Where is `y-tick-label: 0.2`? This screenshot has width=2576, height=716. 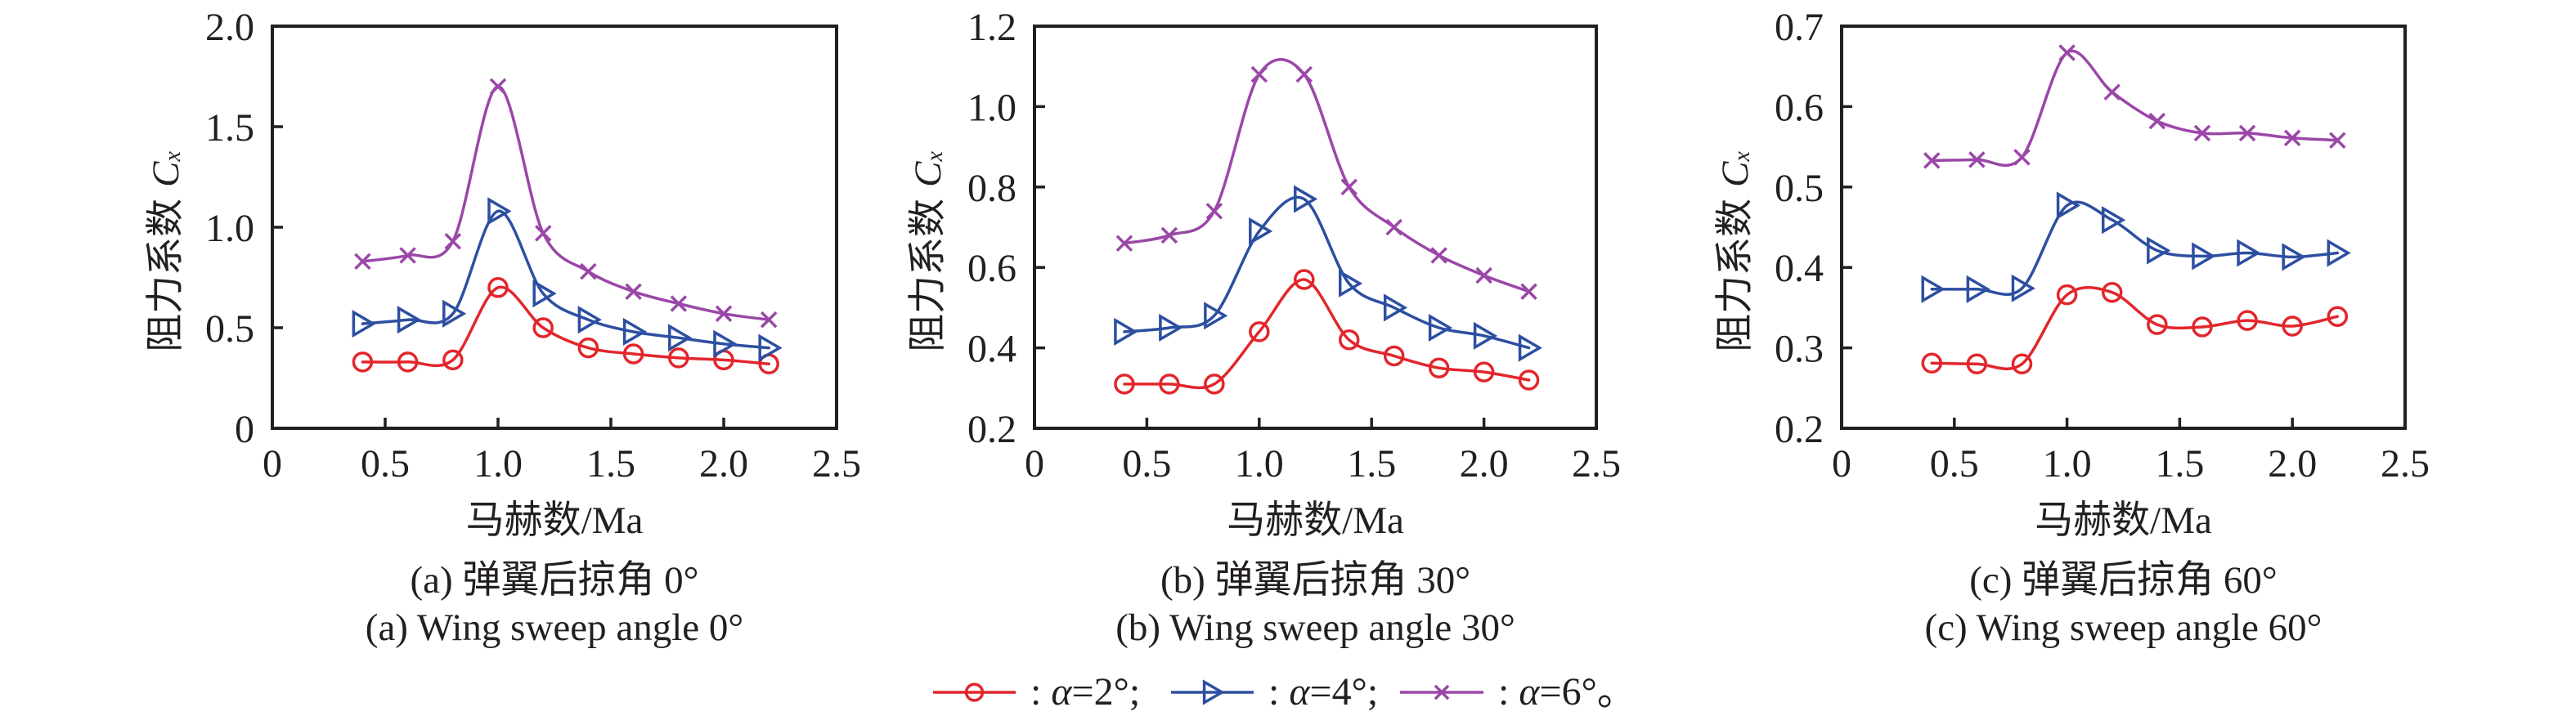
y-tick-label: 0.2 is located at coordinates (991, 430).